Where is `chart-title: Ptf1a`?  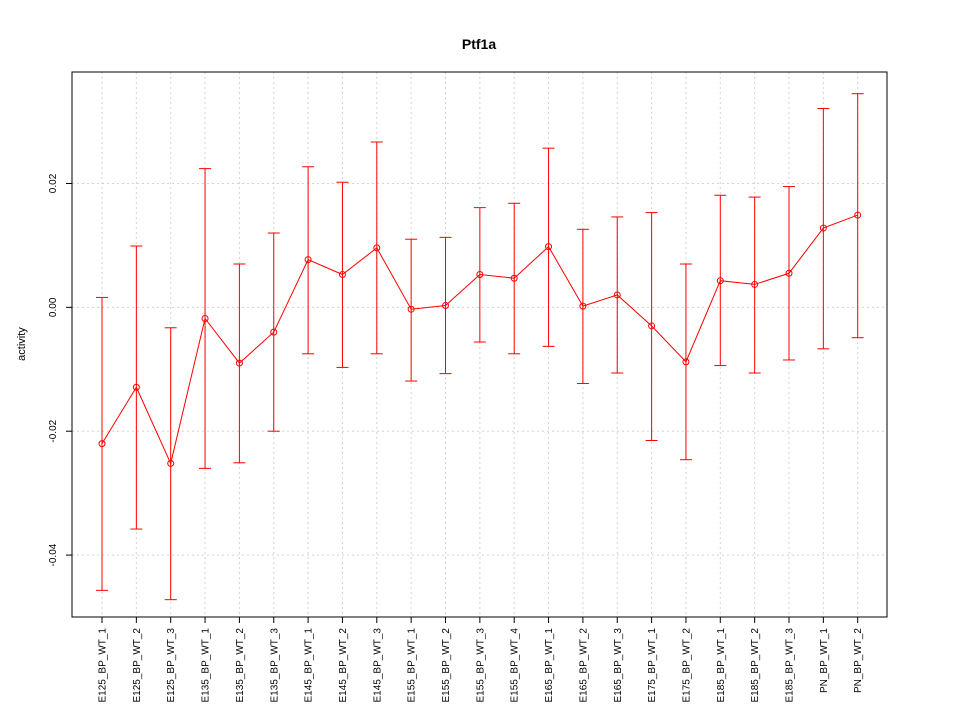
chart-title: Ptf1a is located at coordinates (479, 44).